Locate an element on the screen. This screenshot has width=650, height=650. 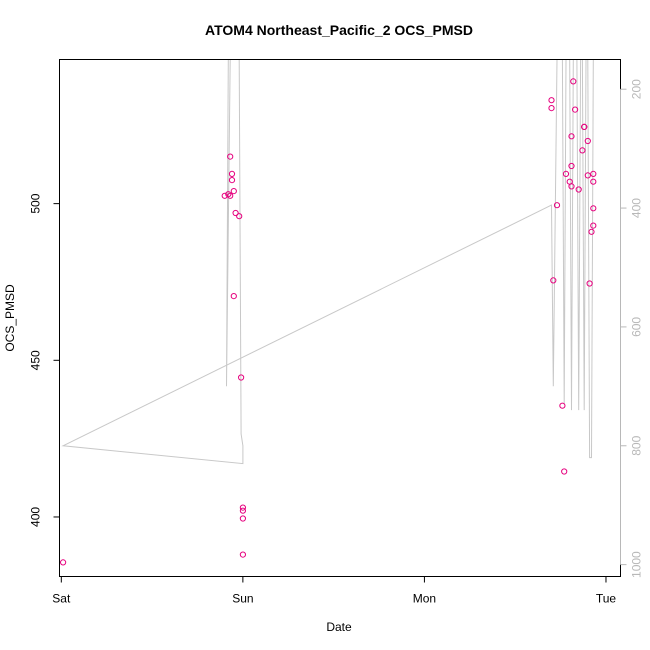
x-tick-label: Sat is located at coordinates (61, 599).